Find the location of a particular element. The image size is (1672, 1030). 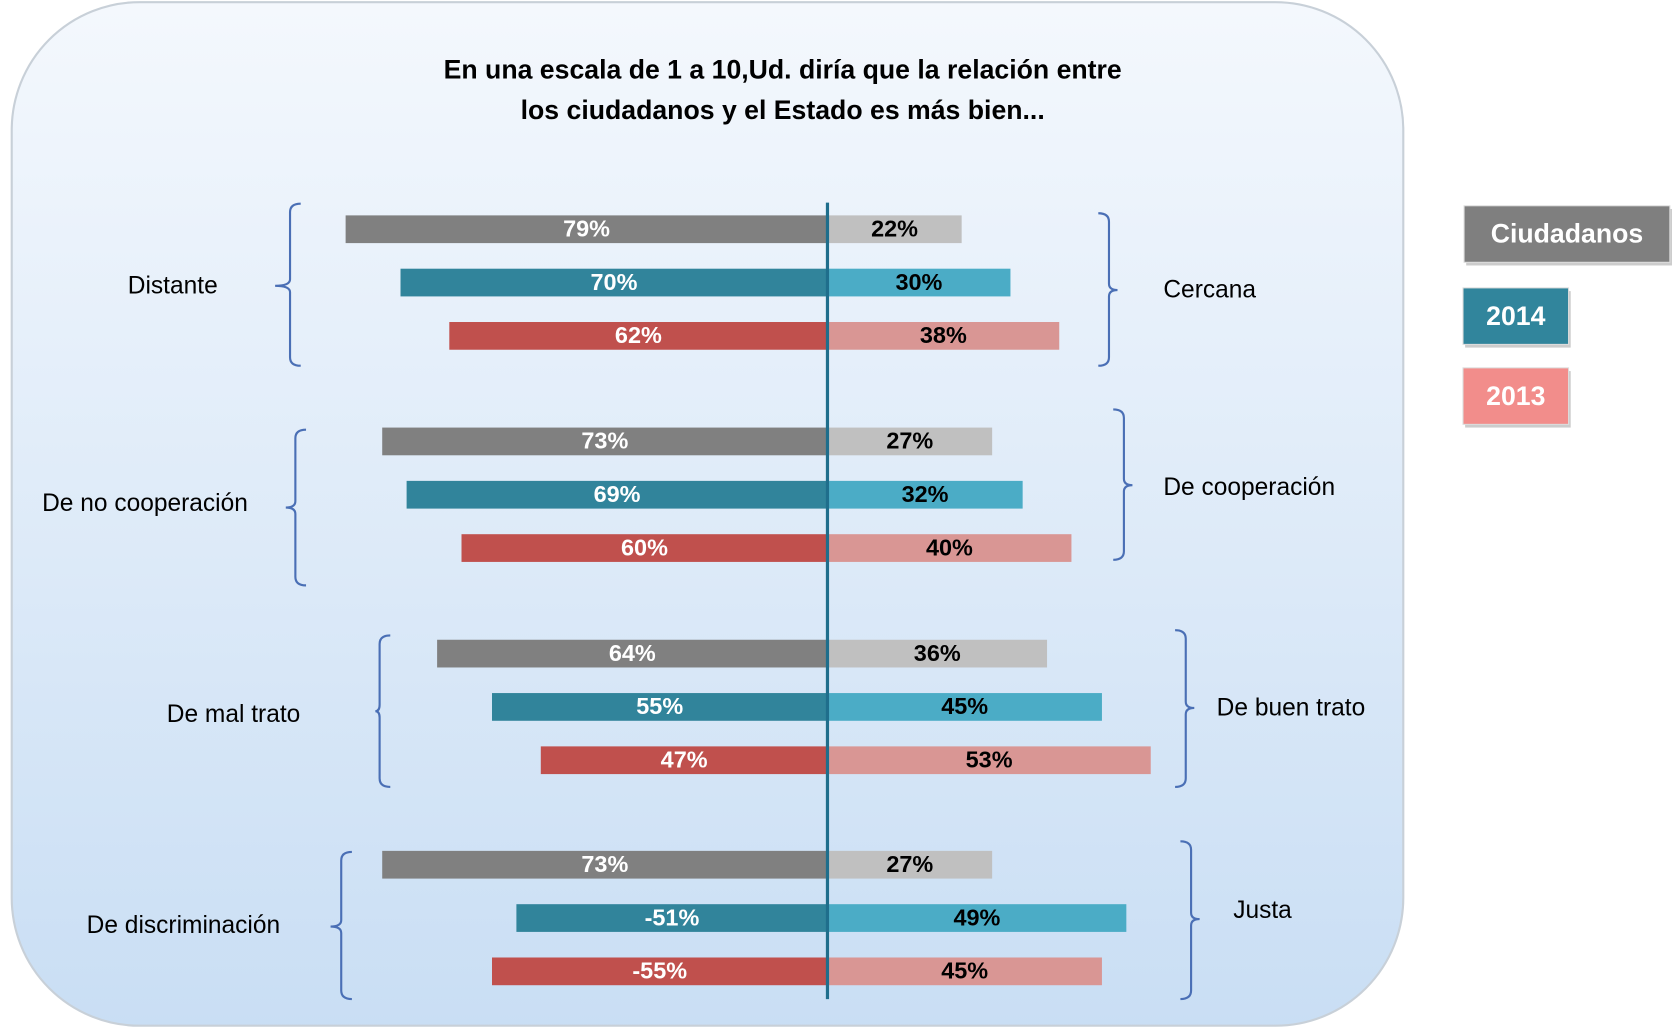

value-label: 64% is located at coordinates (632, 653).